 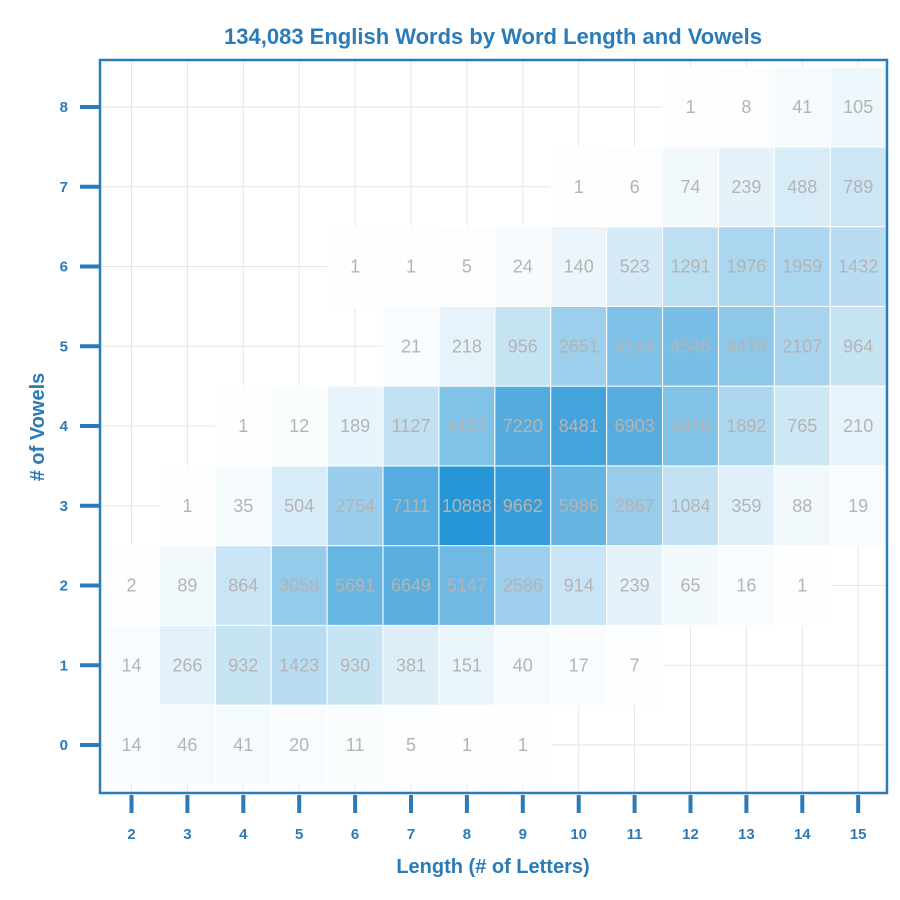 What do you see at coordinates (64, 426) in the screenshot?
I see `y-tick-label: 4` at bounding box center [64, 426].